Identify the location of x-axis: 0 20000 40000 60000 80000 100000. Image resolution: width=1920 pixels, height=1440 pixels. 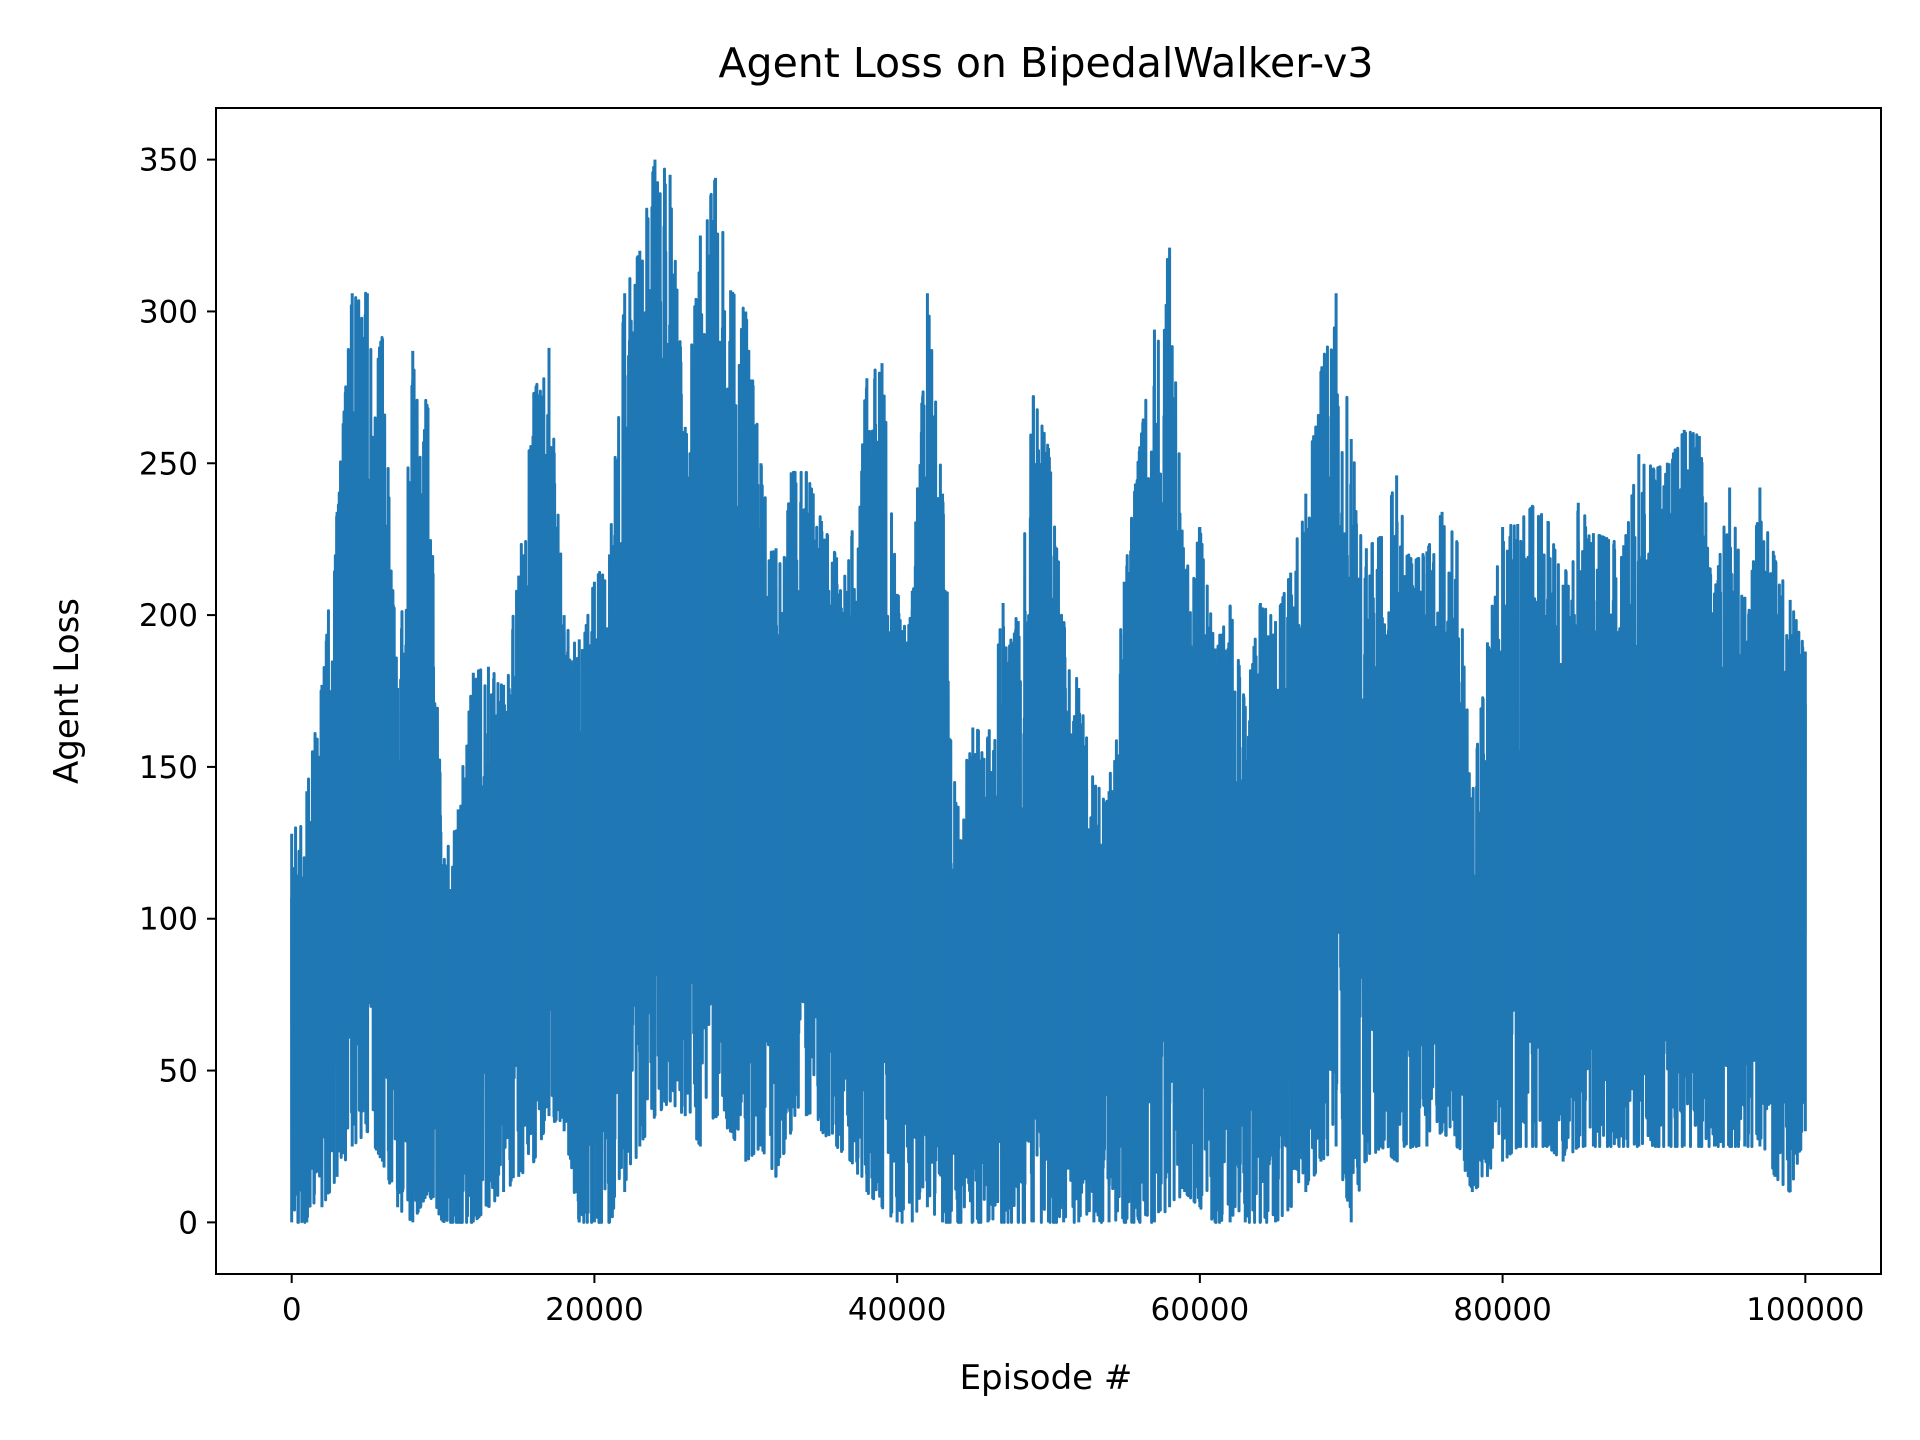
(1073, 1301).